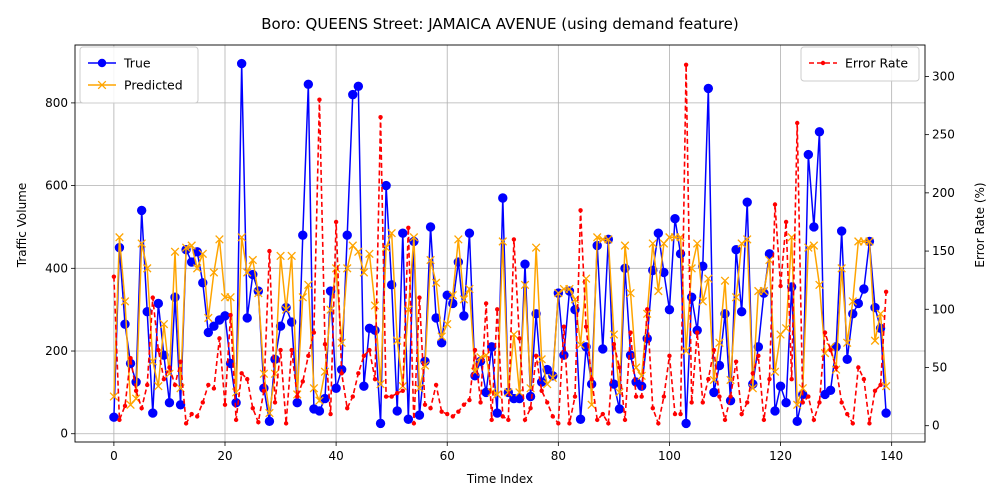 The image size is (1000, 500). What do you see at coordinates (114, 456) in the screenshot?
I see `x-tick-label: 0` at bounding box center [114, 456].